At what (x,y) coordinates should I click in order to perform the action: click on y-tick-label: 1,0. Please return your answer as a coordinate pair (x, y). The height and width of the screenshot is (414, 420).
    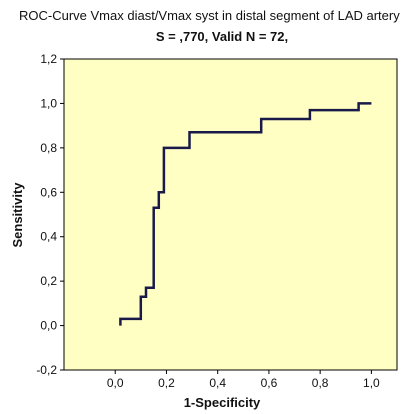
    Looking at the image, I should click on (48, 103).